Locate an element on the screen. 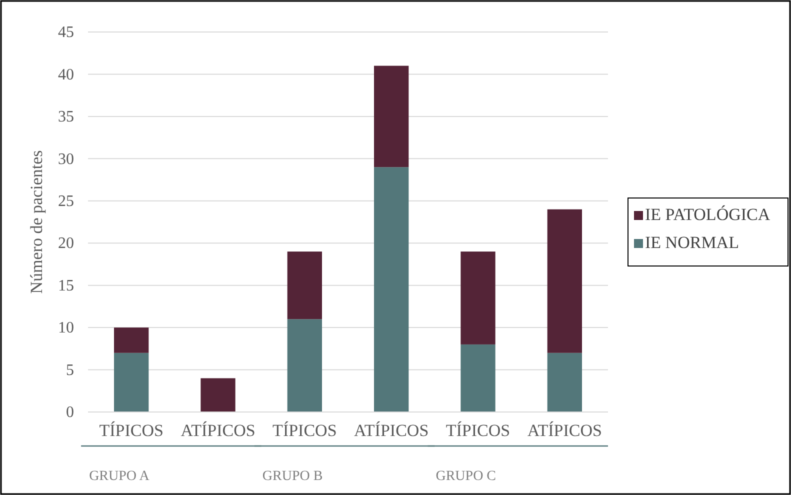 The image size is (791, 495). y-tick-label: 20 is located at coordinates (66, 243).